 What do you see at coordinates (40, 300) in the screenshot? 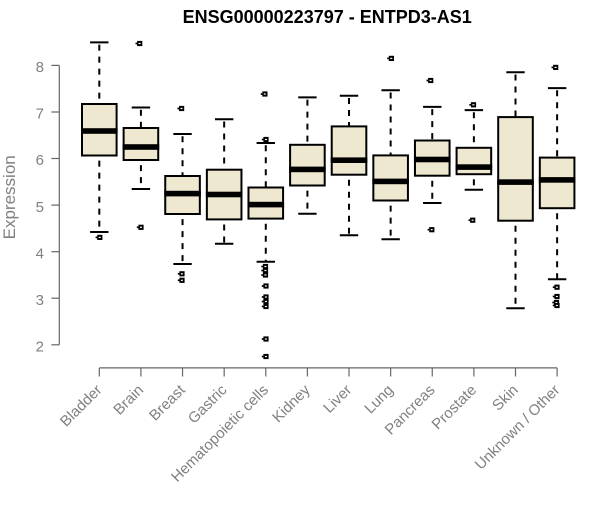
I see `svg-text: 3` at bounding box center [40, 300].